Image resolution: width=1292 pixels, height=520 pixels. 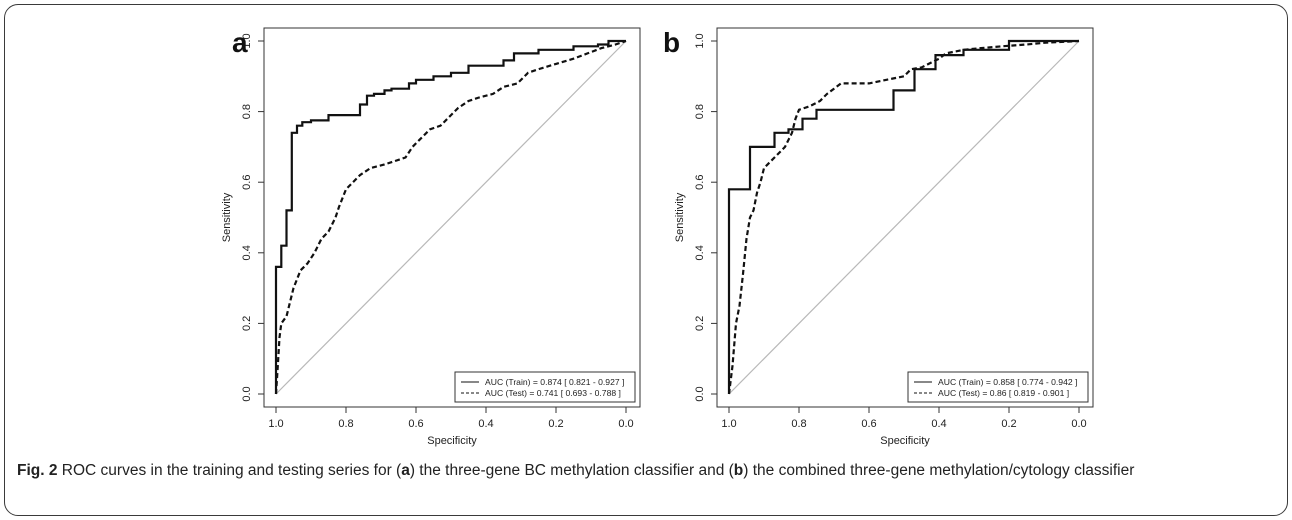 What do you see at coordinates (405, 470) in the screenshot?
I see `caption-panel-a: a` at bounding box center [405, 470].